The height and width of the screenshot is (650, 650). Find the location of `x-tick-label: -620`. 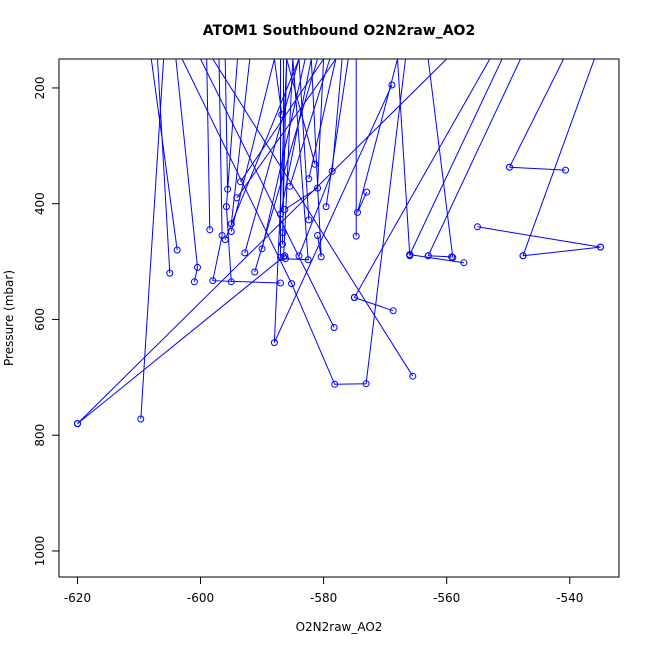

x-tick-label: -620 is located at coordinates (77, 598).